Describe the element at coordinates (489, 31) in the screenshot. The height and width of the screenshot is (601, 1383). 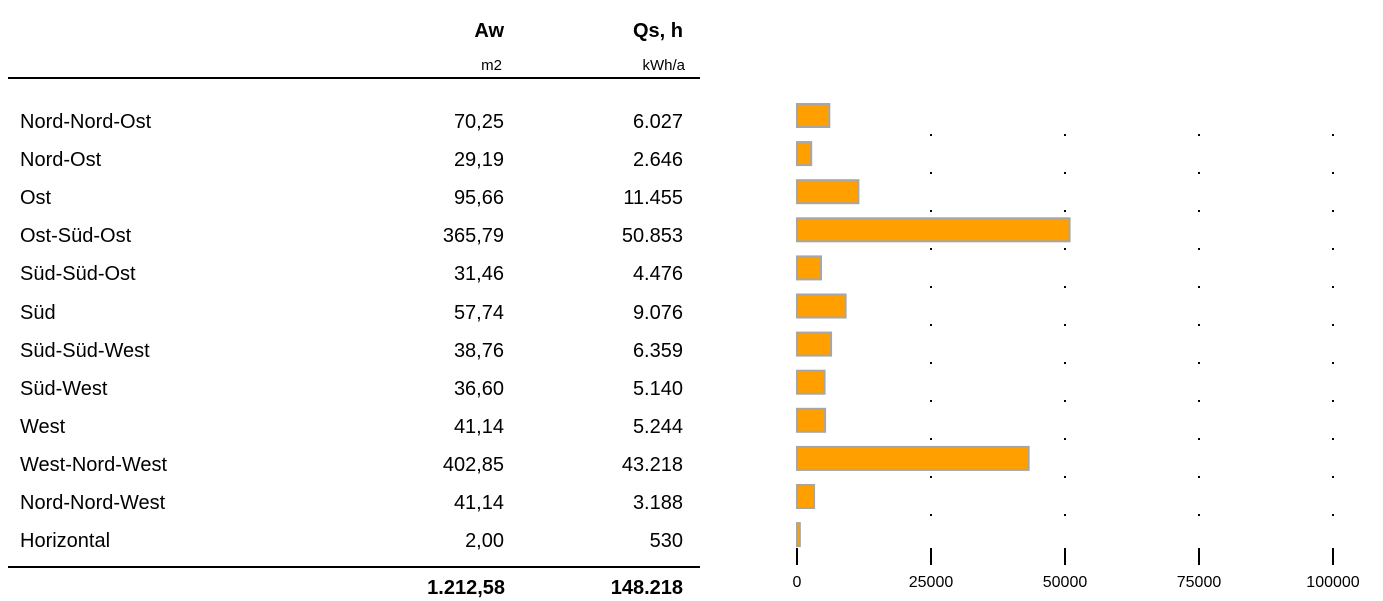
I see `header-aw: Aw` at that location.